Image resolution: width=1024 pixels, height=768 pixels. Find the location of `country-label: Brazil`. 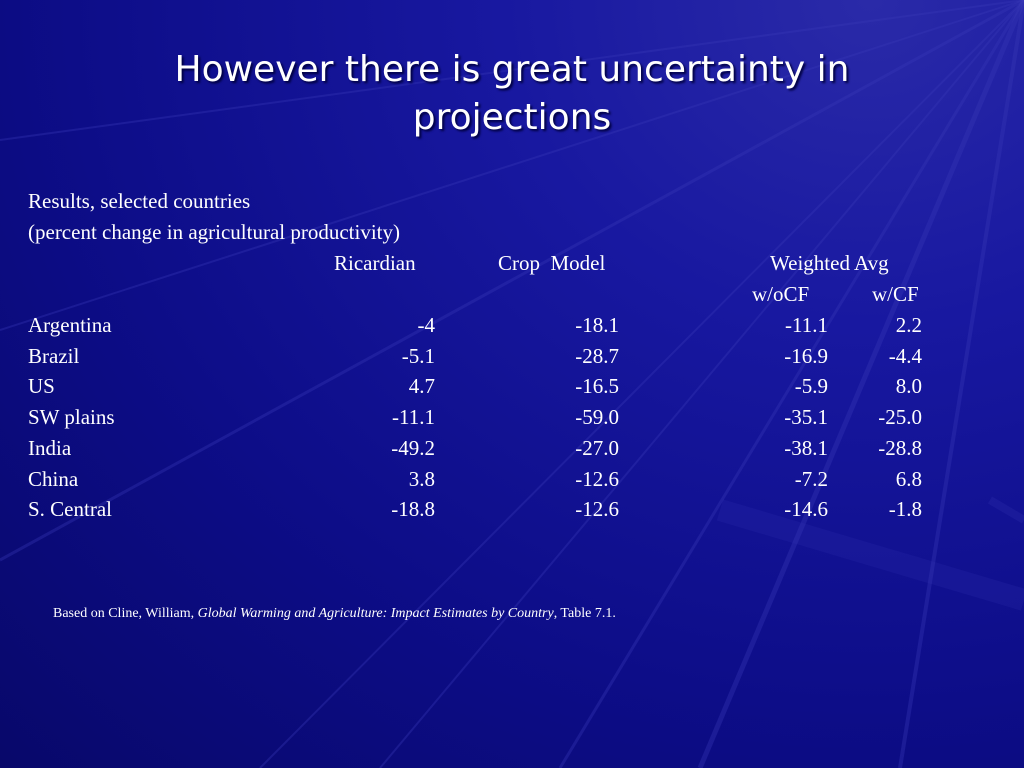

country-label: Brazil is located at coordinates (54, 356).